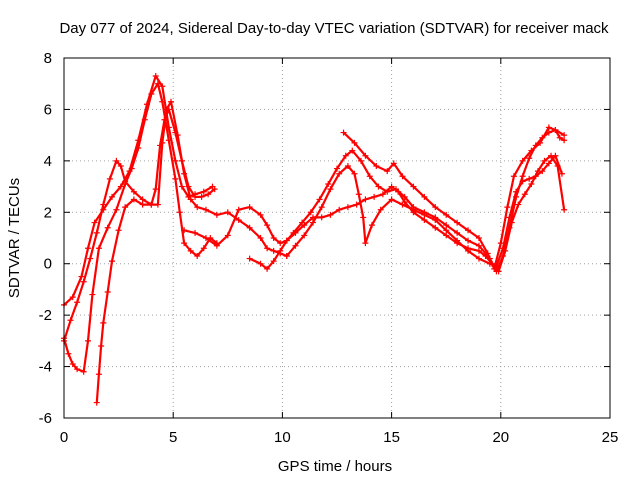  What do you see at coordinates (14, 238) in the screenshot?
I see `y-axis-label: SDTVAR / TECUs` at bounding box center [14, 238].